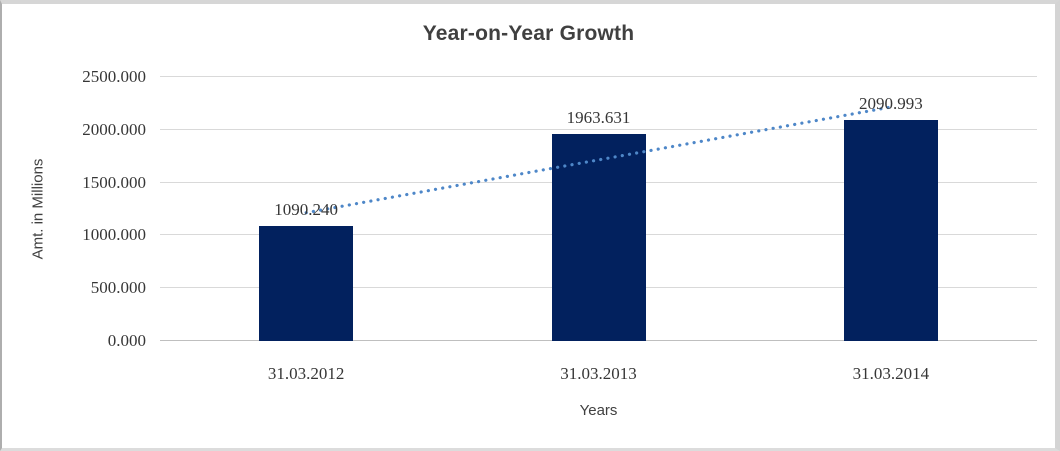 Image resolution: width=1060 pixels, height=451 pixels. I want to click on bar-value-label: 1963.631, so click(598, 117).